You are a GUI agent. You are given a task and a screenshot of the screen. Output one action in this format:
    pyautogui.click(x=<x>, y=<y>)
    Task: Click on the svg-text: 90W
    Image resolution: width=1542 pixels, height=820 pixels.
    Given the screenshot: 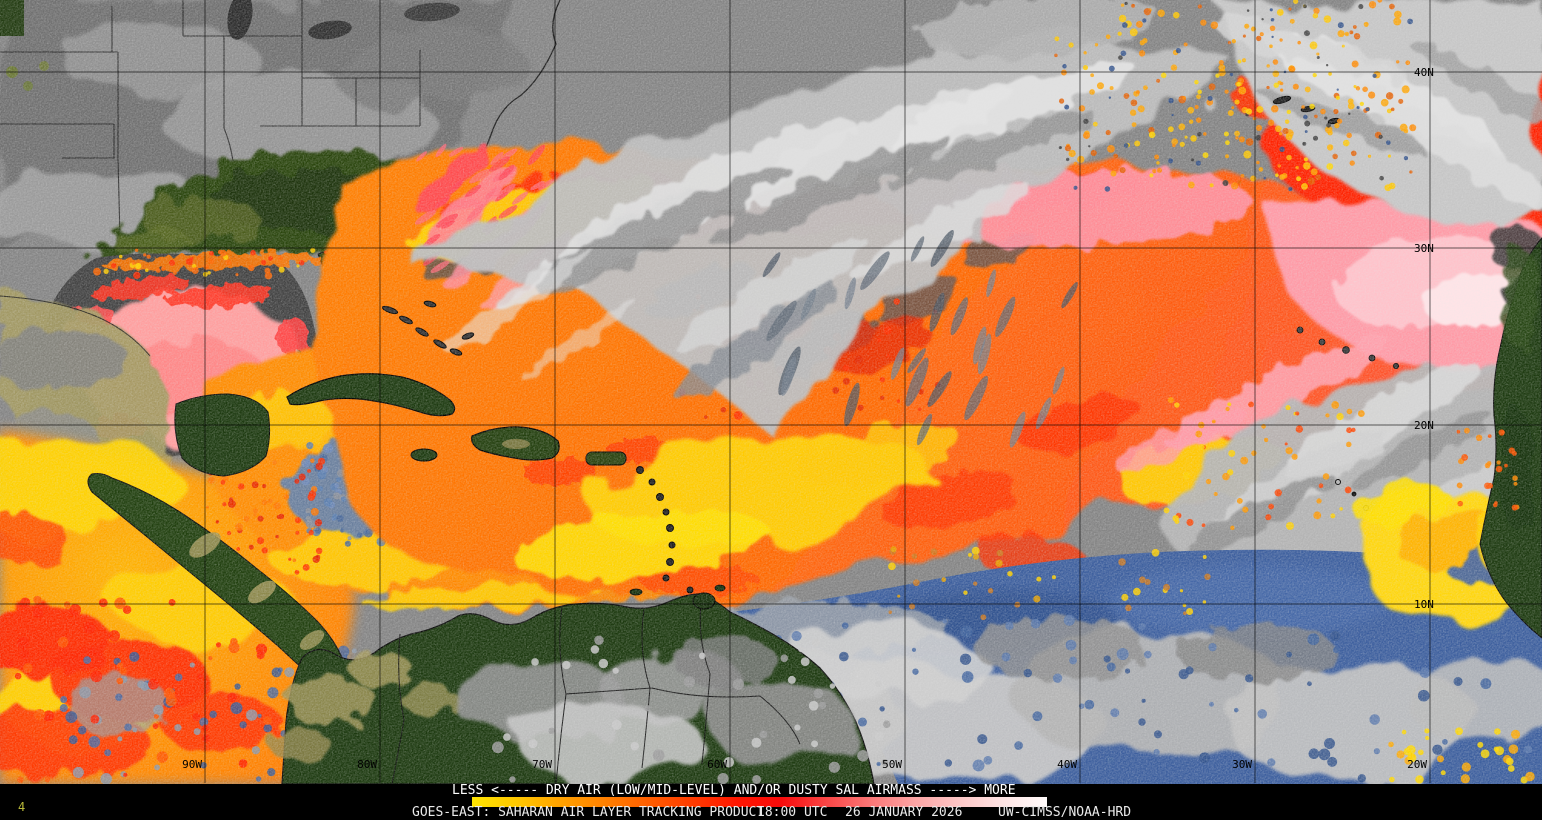 What is the action you would take?
    pyautogui.click(x=192, y=764)
    